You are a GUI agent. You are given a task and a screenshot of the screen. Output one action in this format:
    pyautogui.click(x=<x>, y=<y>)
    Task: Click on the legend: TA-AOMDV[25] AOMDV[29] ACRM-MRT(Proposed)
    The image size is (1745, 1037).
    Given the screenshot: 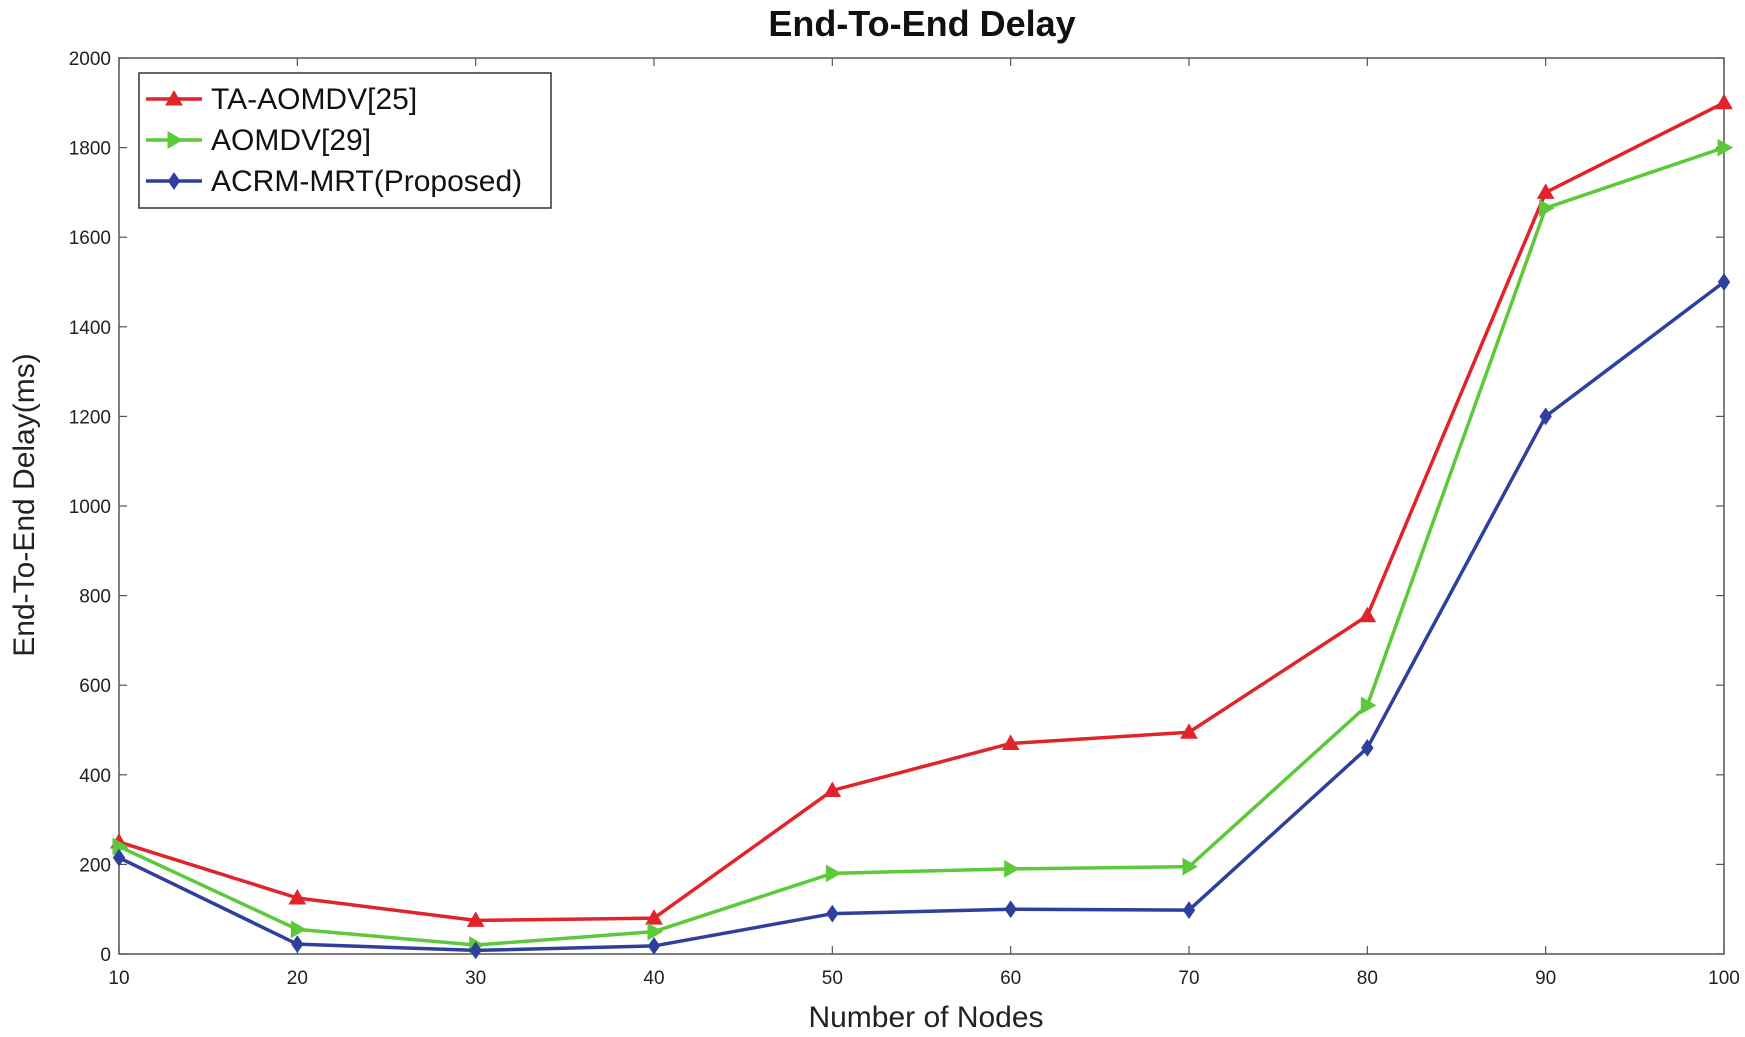 What is the action you would take?
    pyautogui.click(x=345, y=140)
    